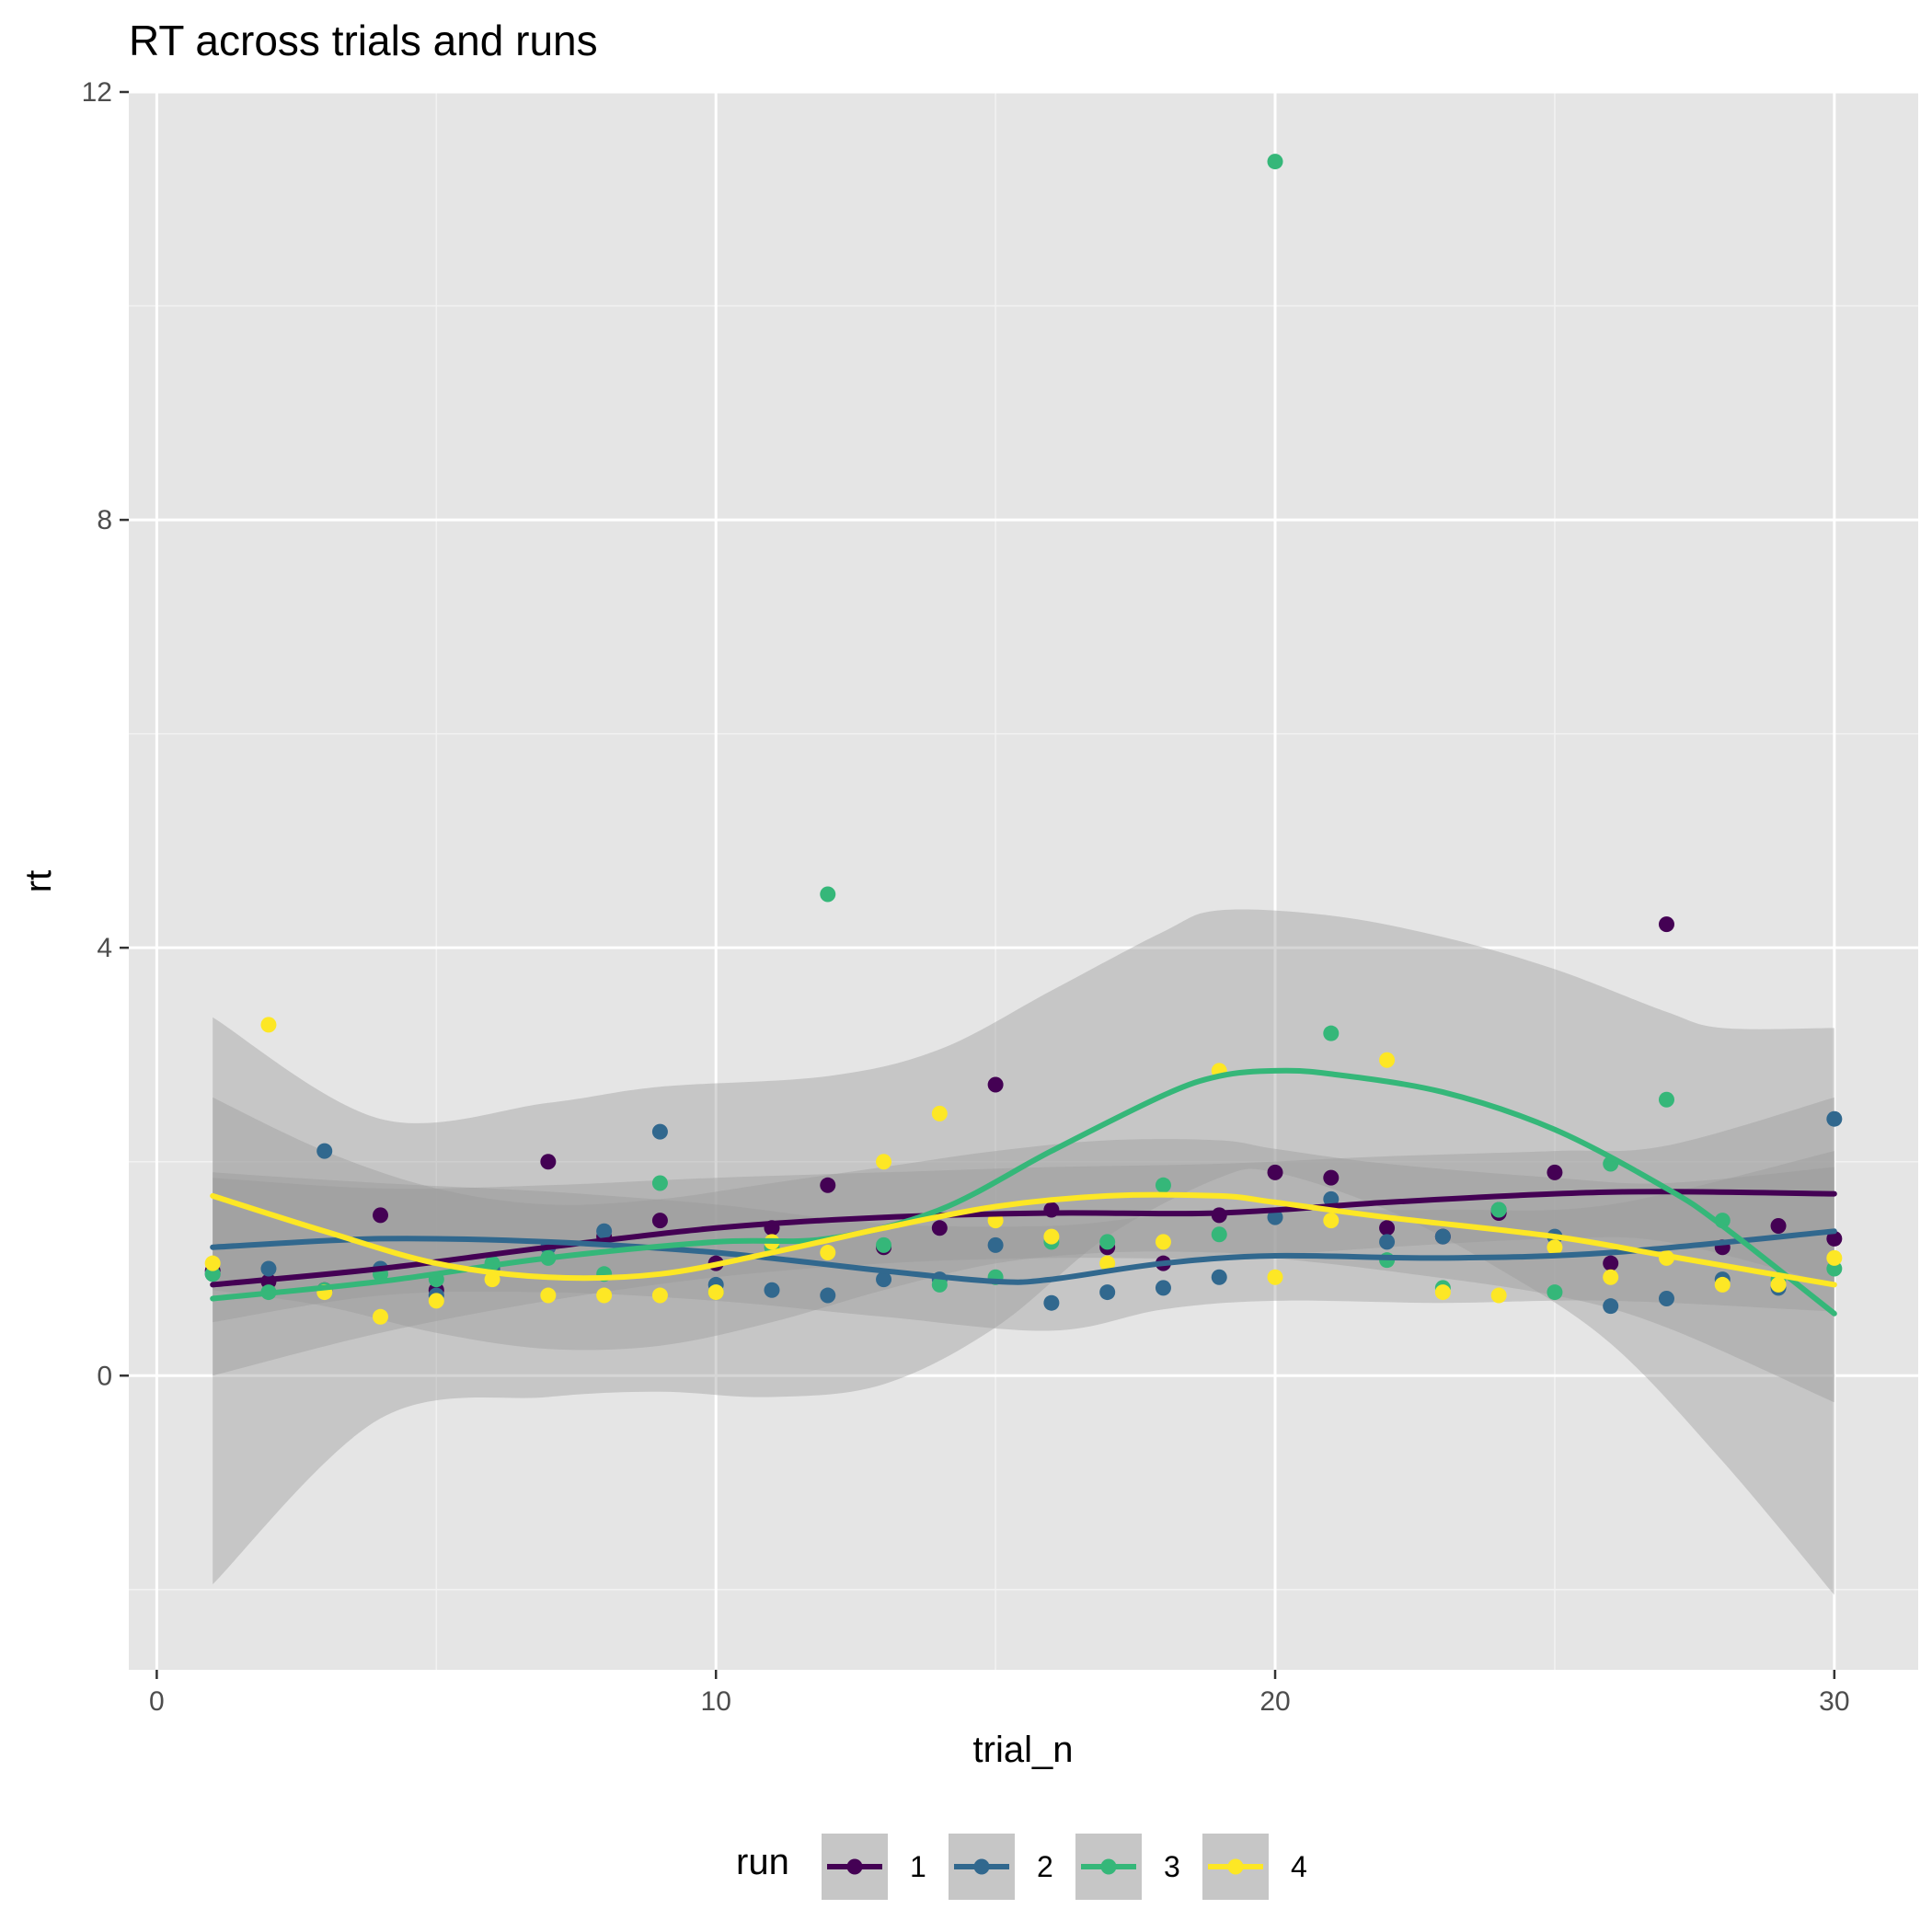 This screenshot has height=1932, width=1932. What do you see at coordinates (1834, 1701) in the screenshot?
I see `x-tick-label: 30` at bounding box center [1834, 1701].